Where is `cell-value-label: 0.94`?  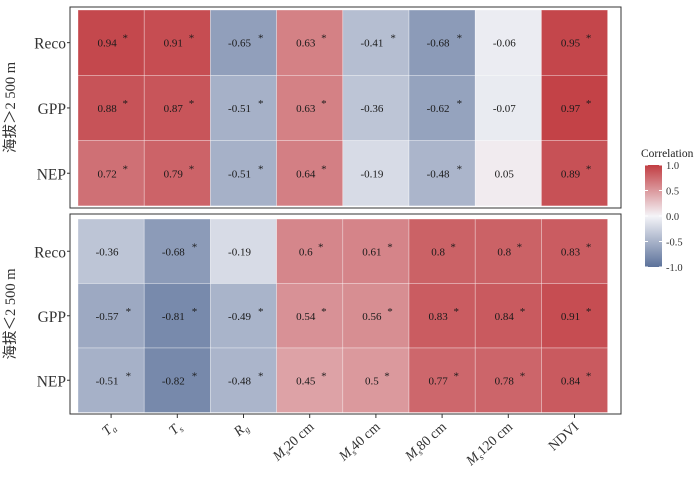
cell-value-label: 0.94 is located at coordinates (107, 44).